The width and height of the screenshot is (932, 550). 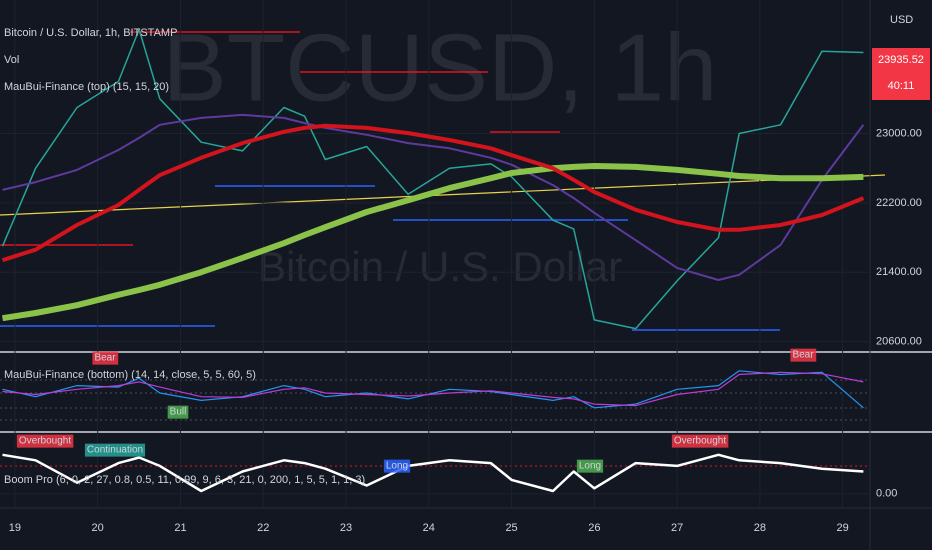 What do you see at coordinates (677, 528) in the screenshot?
I see `x-tick-label: 27` at bounding box center [677, 528].